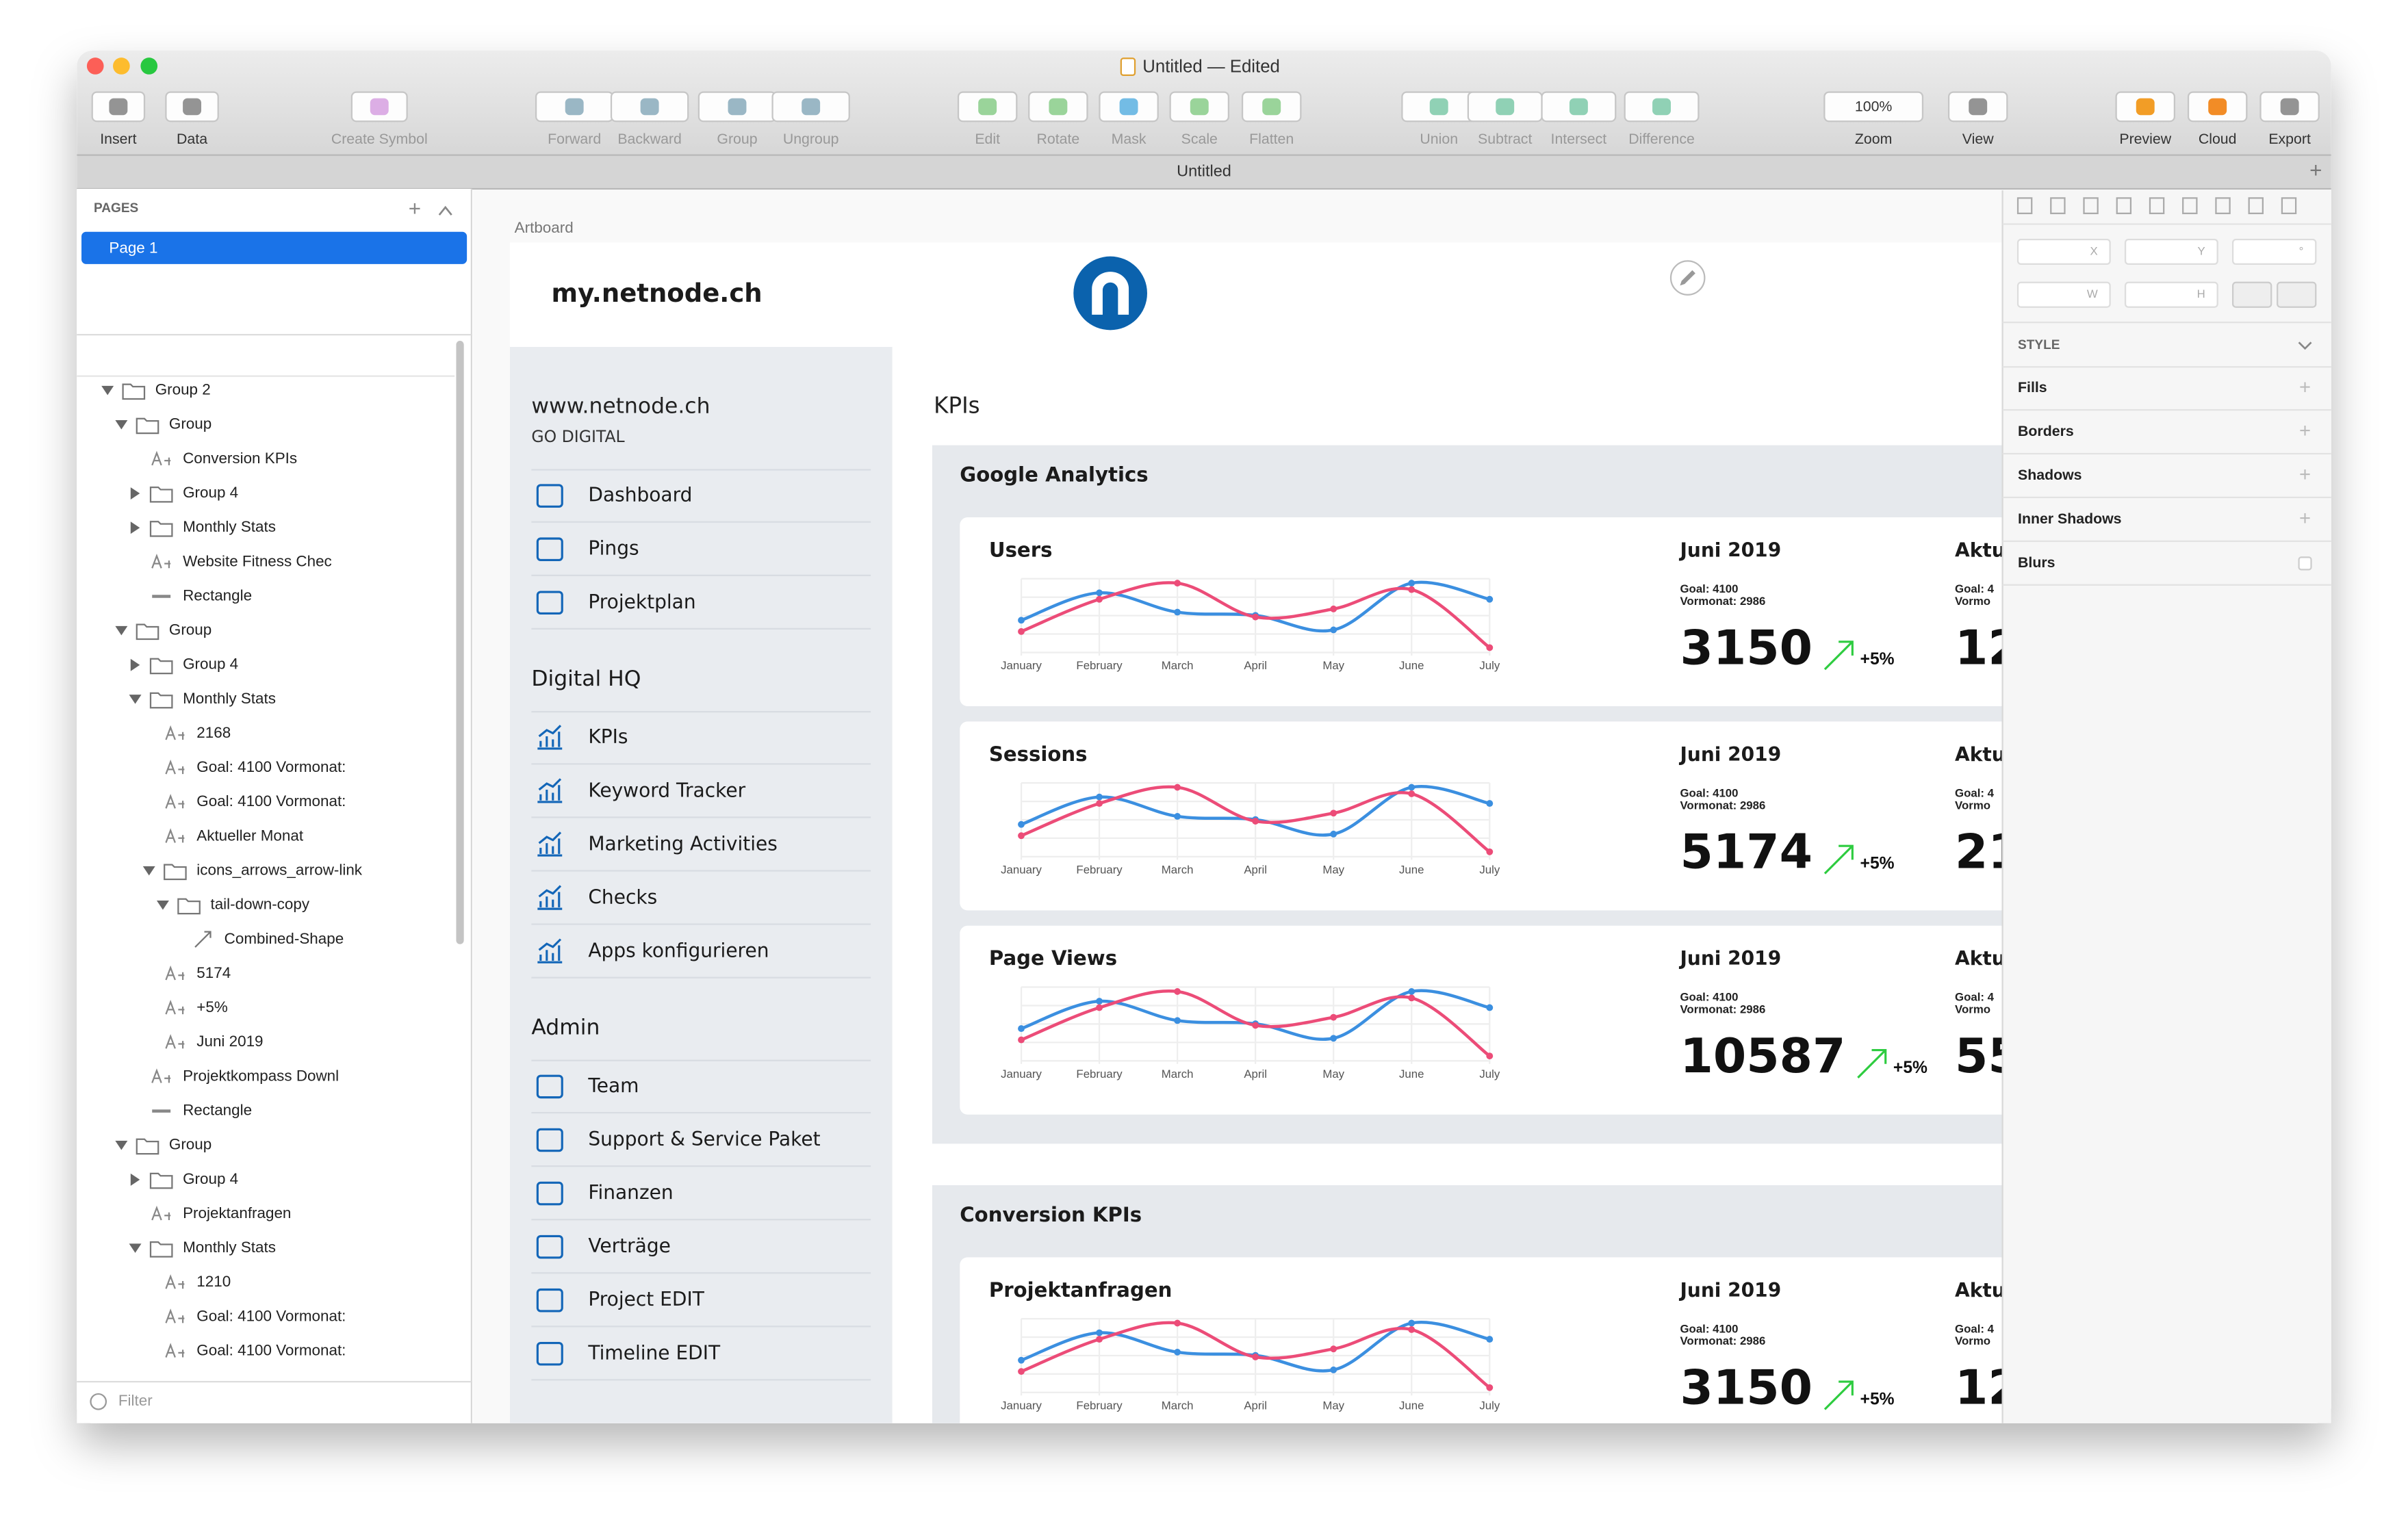 The image size is (2408, 1526). Describe the element at coordinates (630, 1192) in the screenshot. I see `nav-item: Finanzen` at that location.